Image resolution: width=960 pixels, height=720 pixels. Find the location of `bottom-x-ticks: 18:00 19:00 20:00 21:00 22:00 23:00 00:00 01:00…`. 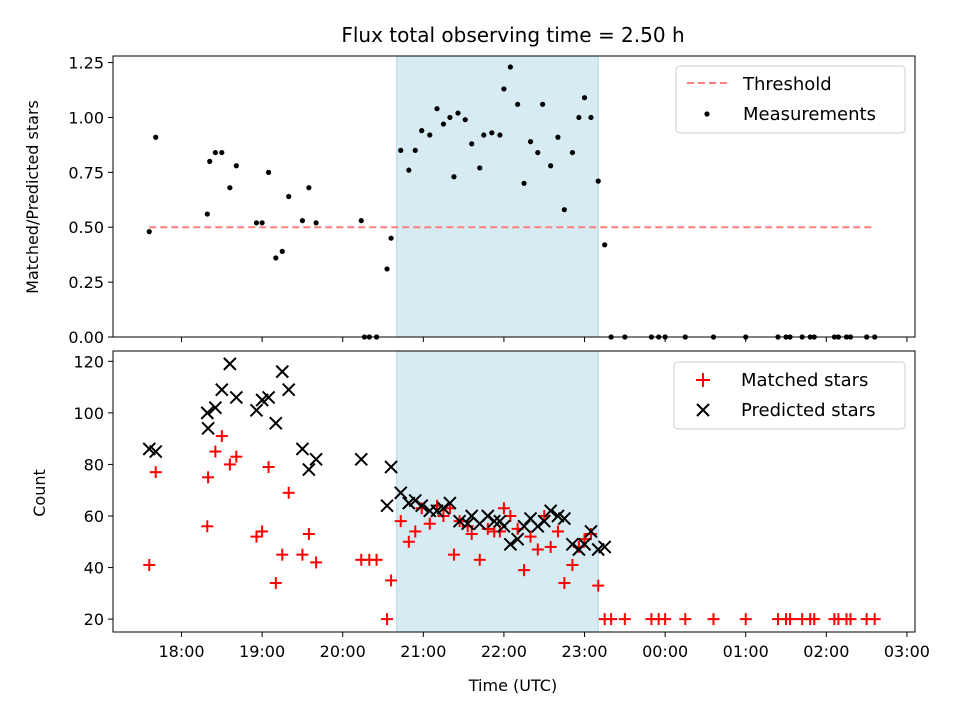

bottom-x-ticks: 18:00 19:00 20:00 21:00 22:00 23:00 00:00 01:00… is located at coordinates (544, 646).